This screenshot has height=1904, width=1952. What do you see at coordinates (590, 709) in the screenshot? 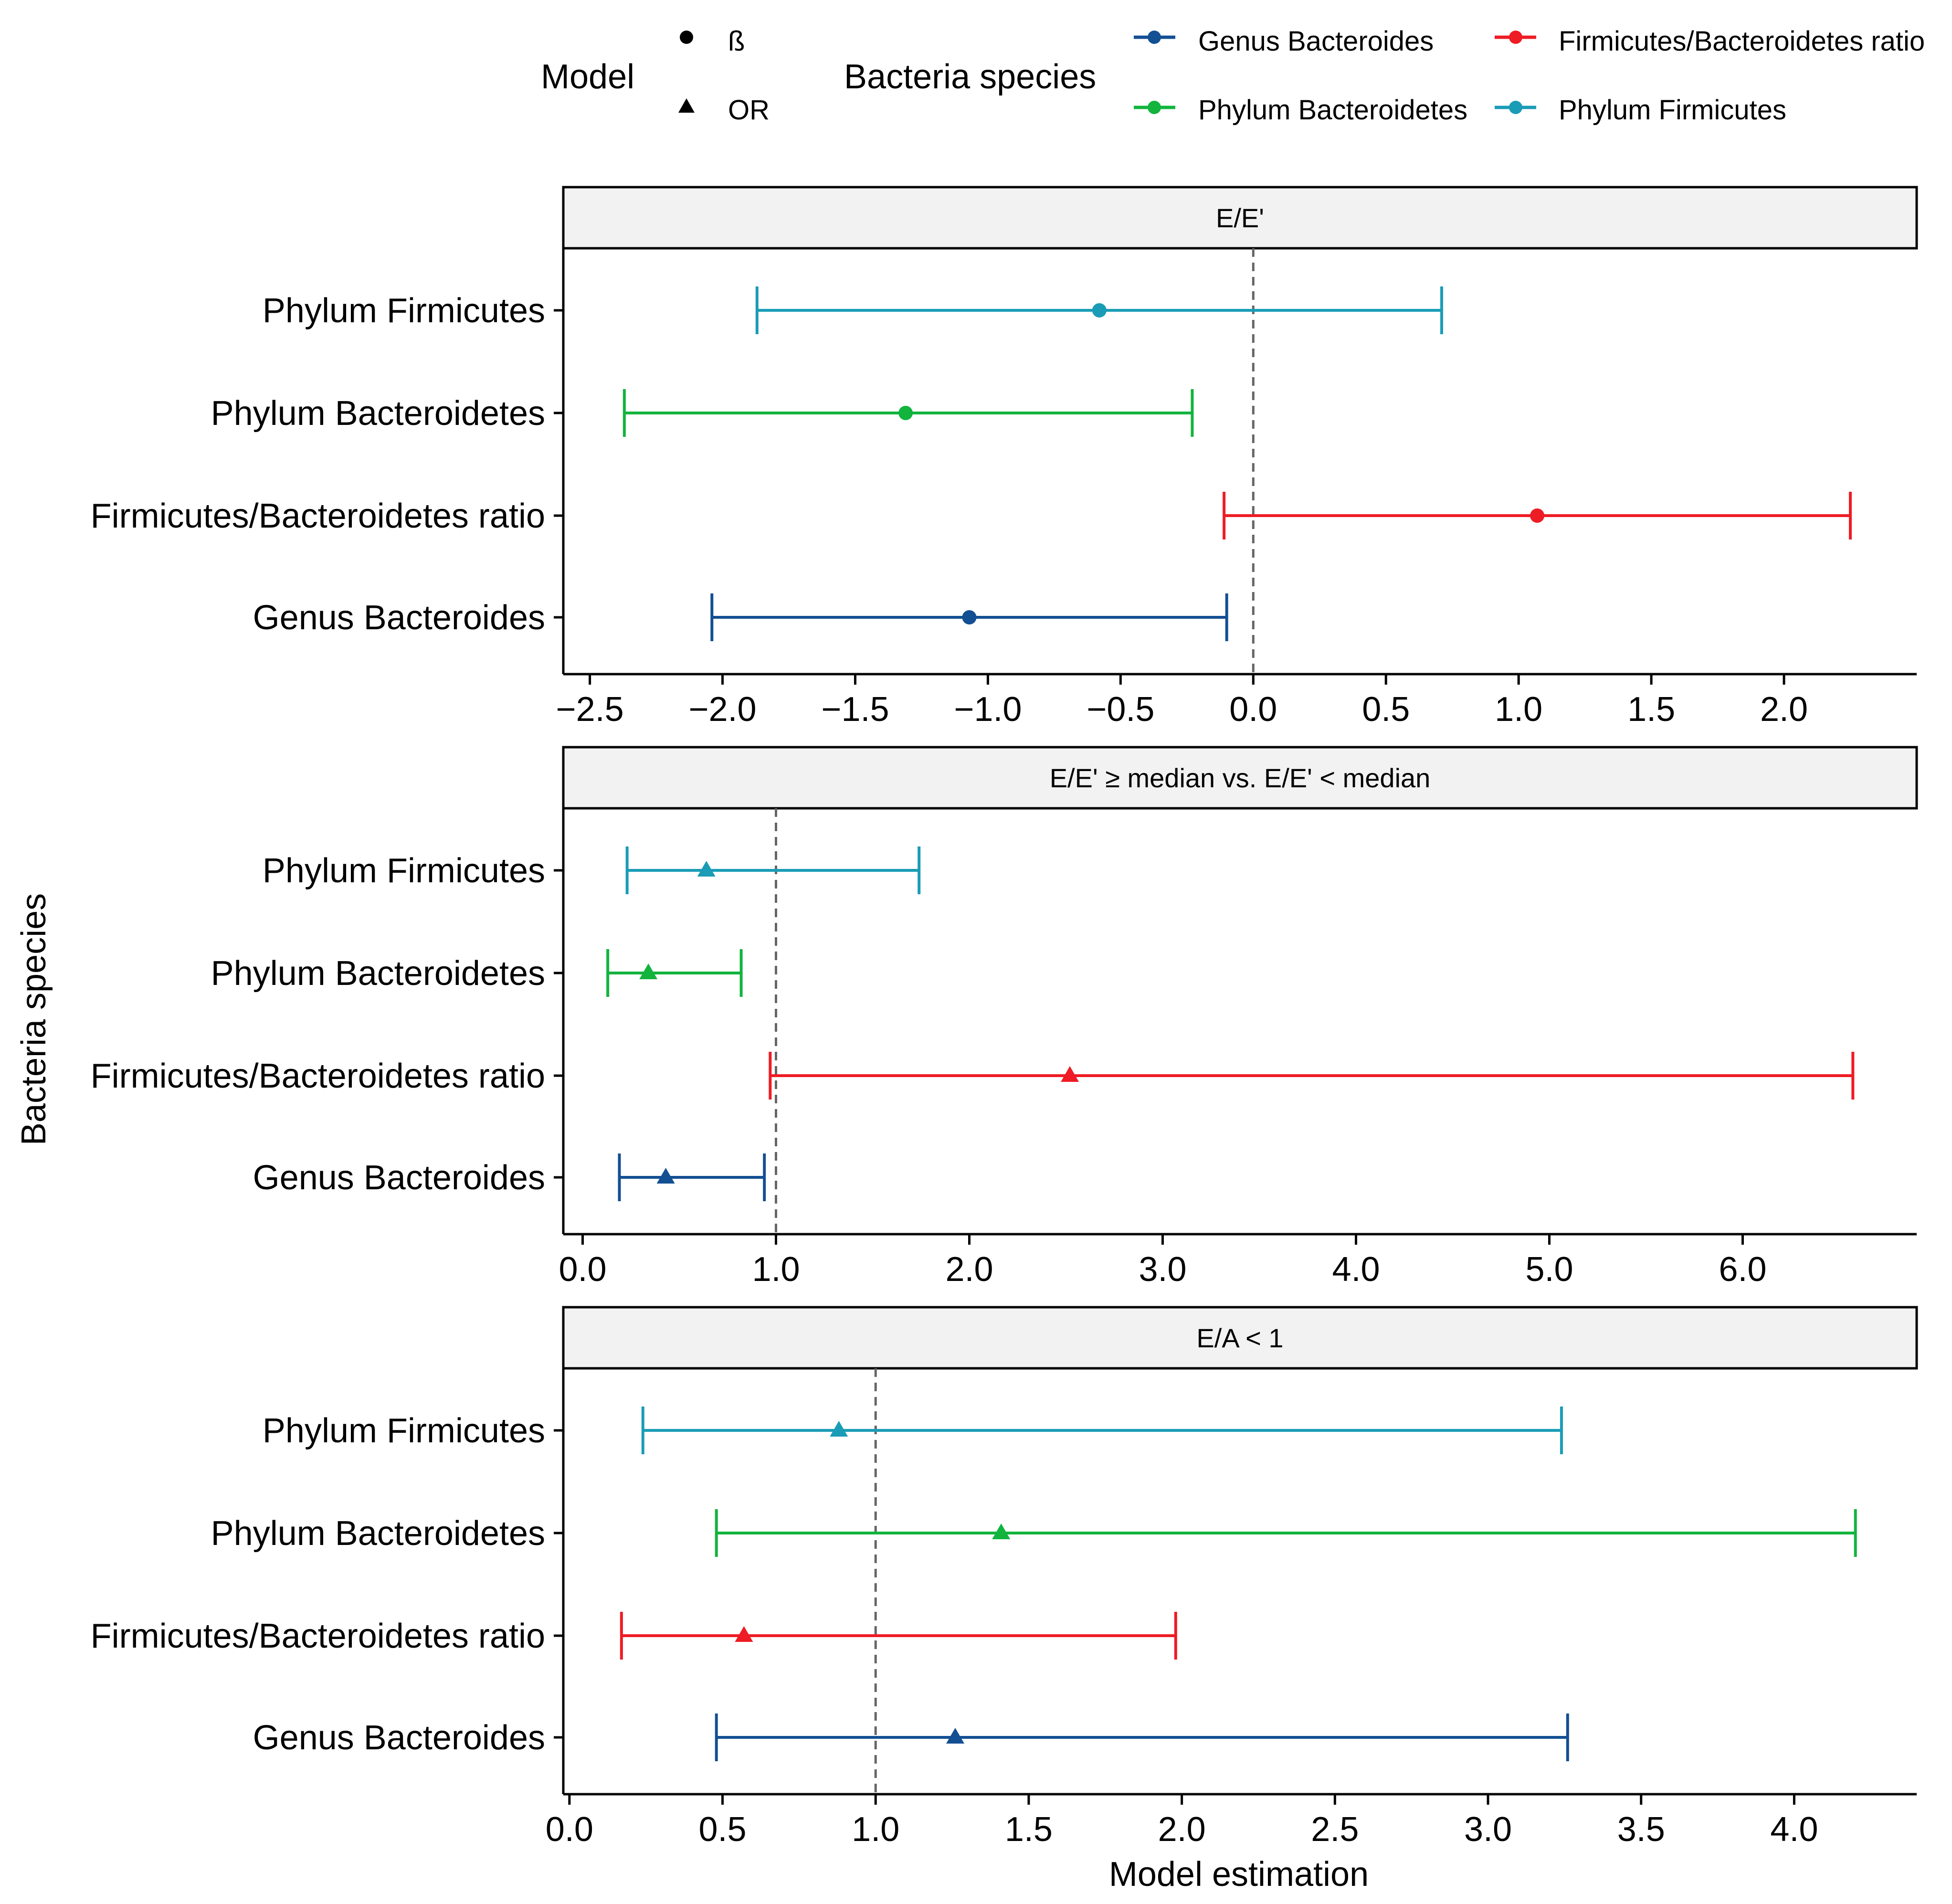
I see `x-tick-label: −2.5` at bounding box center [590, 709].